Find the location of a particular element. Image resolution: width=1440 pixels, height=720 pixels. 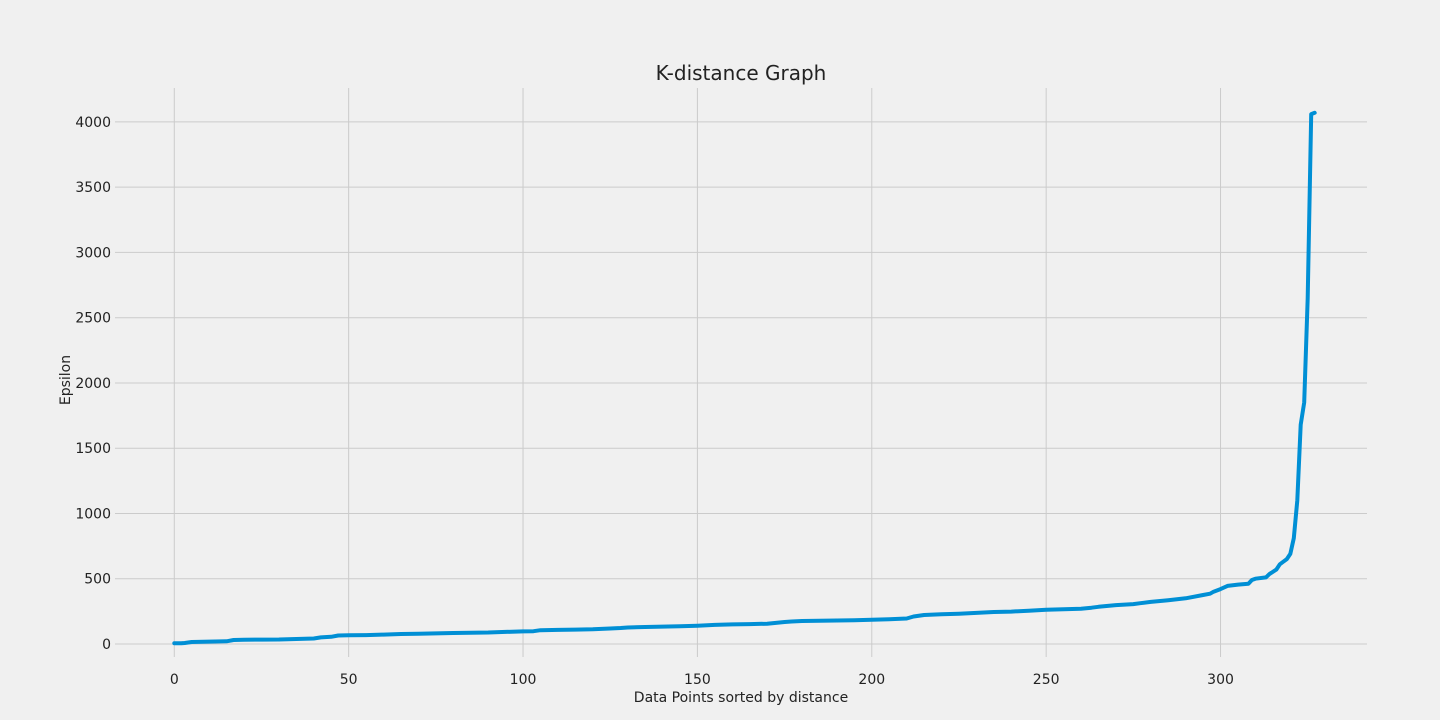

x-tick-label: 300 is located at coordinates (1220, 680).